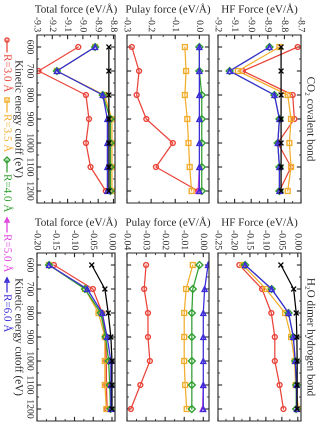 Image resolution: width=326 pixels, height=426 pixels. Describe the element at coordinates (128, 240) in the screenshot. I see `x-tick-label: -0.04` at that location.